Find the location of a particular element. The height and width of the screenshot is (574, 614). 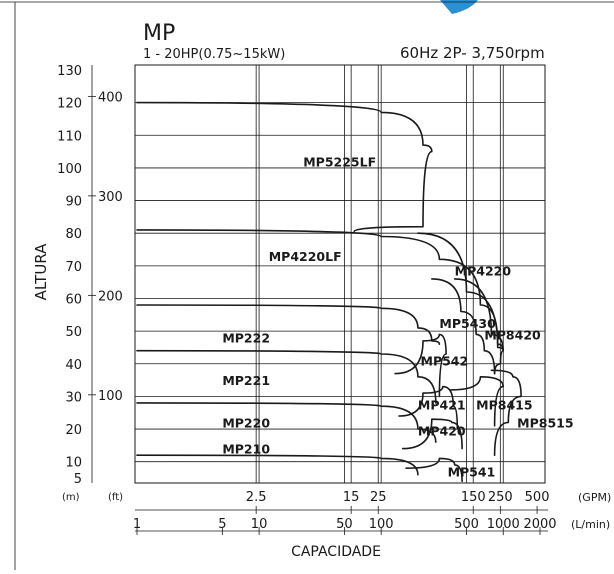

x-unit-lmin: (L/min) is located at coordinates (590, 524).